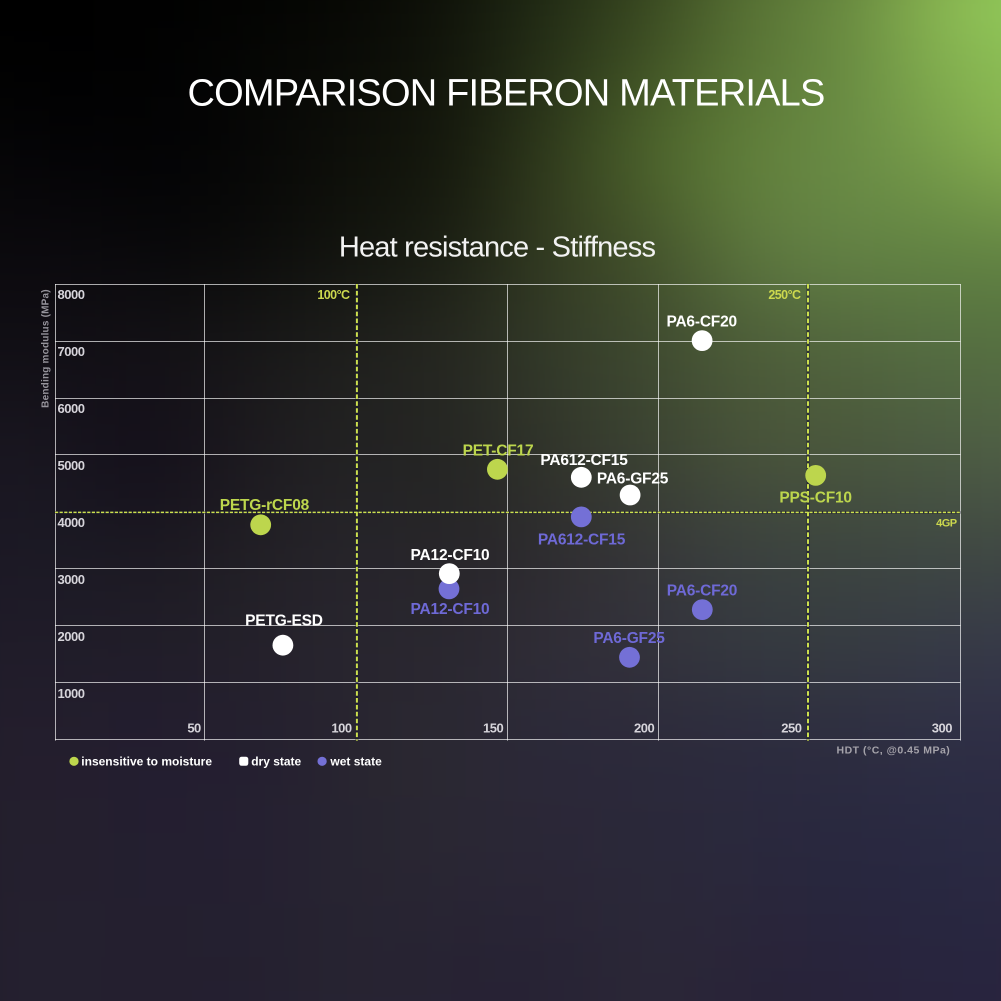  Describe the element at coordinates (71, 465) in the screenshot. I see `svg-text: 5000` at that location.